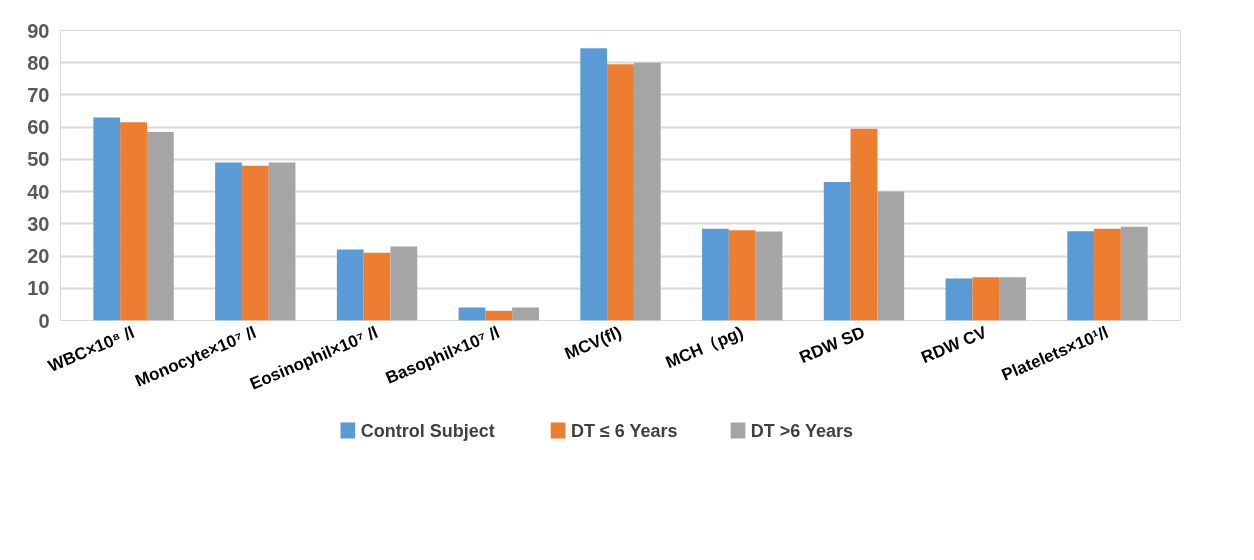  I want to click on y-tick-label: 40, so click(38, 191).